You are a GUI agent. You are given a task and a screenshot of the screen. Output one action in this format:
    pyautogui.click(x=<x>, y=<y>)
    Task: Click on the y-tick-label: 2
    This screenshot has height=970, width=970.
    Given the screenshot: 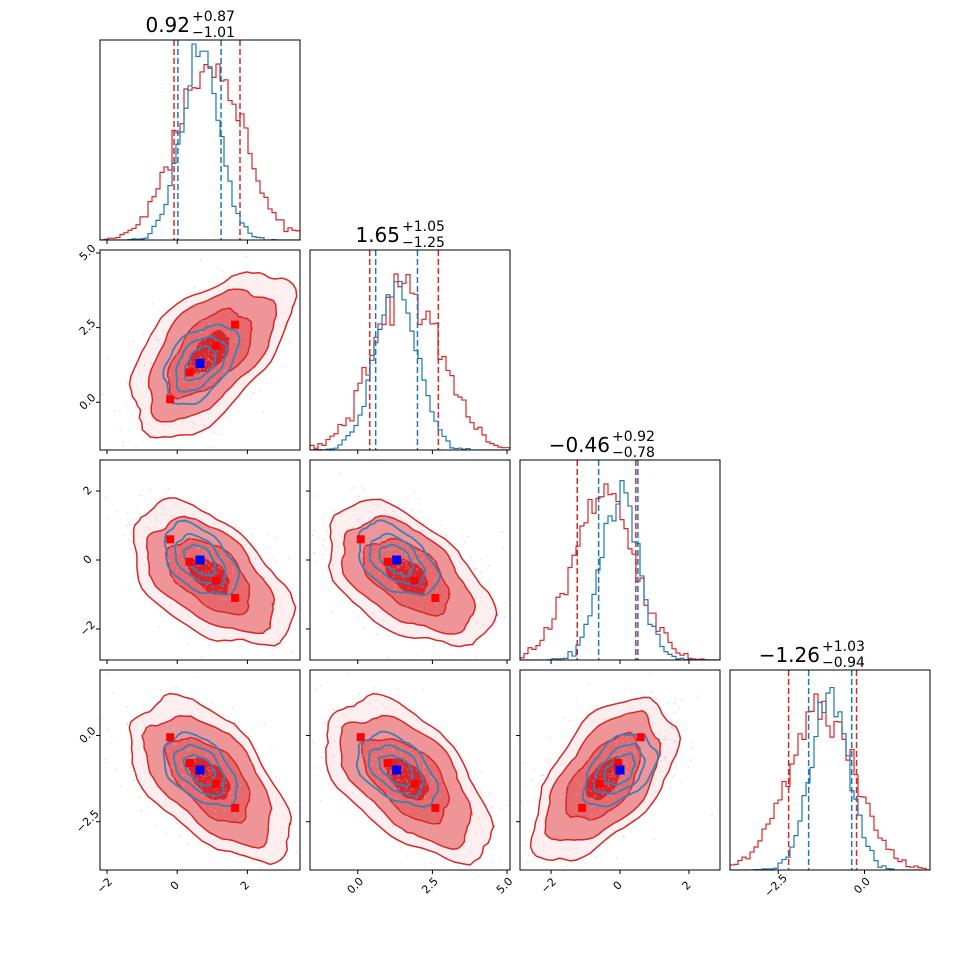 What is the action you would take?
    pyautogui.click(x=88, y=491)
    